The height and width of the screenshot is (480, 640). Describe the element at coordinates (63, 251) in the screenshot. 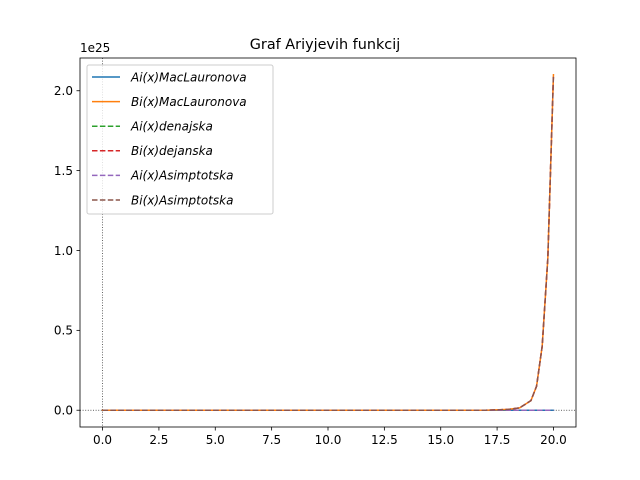

I see `y-tick-label: 1.0` at that location.